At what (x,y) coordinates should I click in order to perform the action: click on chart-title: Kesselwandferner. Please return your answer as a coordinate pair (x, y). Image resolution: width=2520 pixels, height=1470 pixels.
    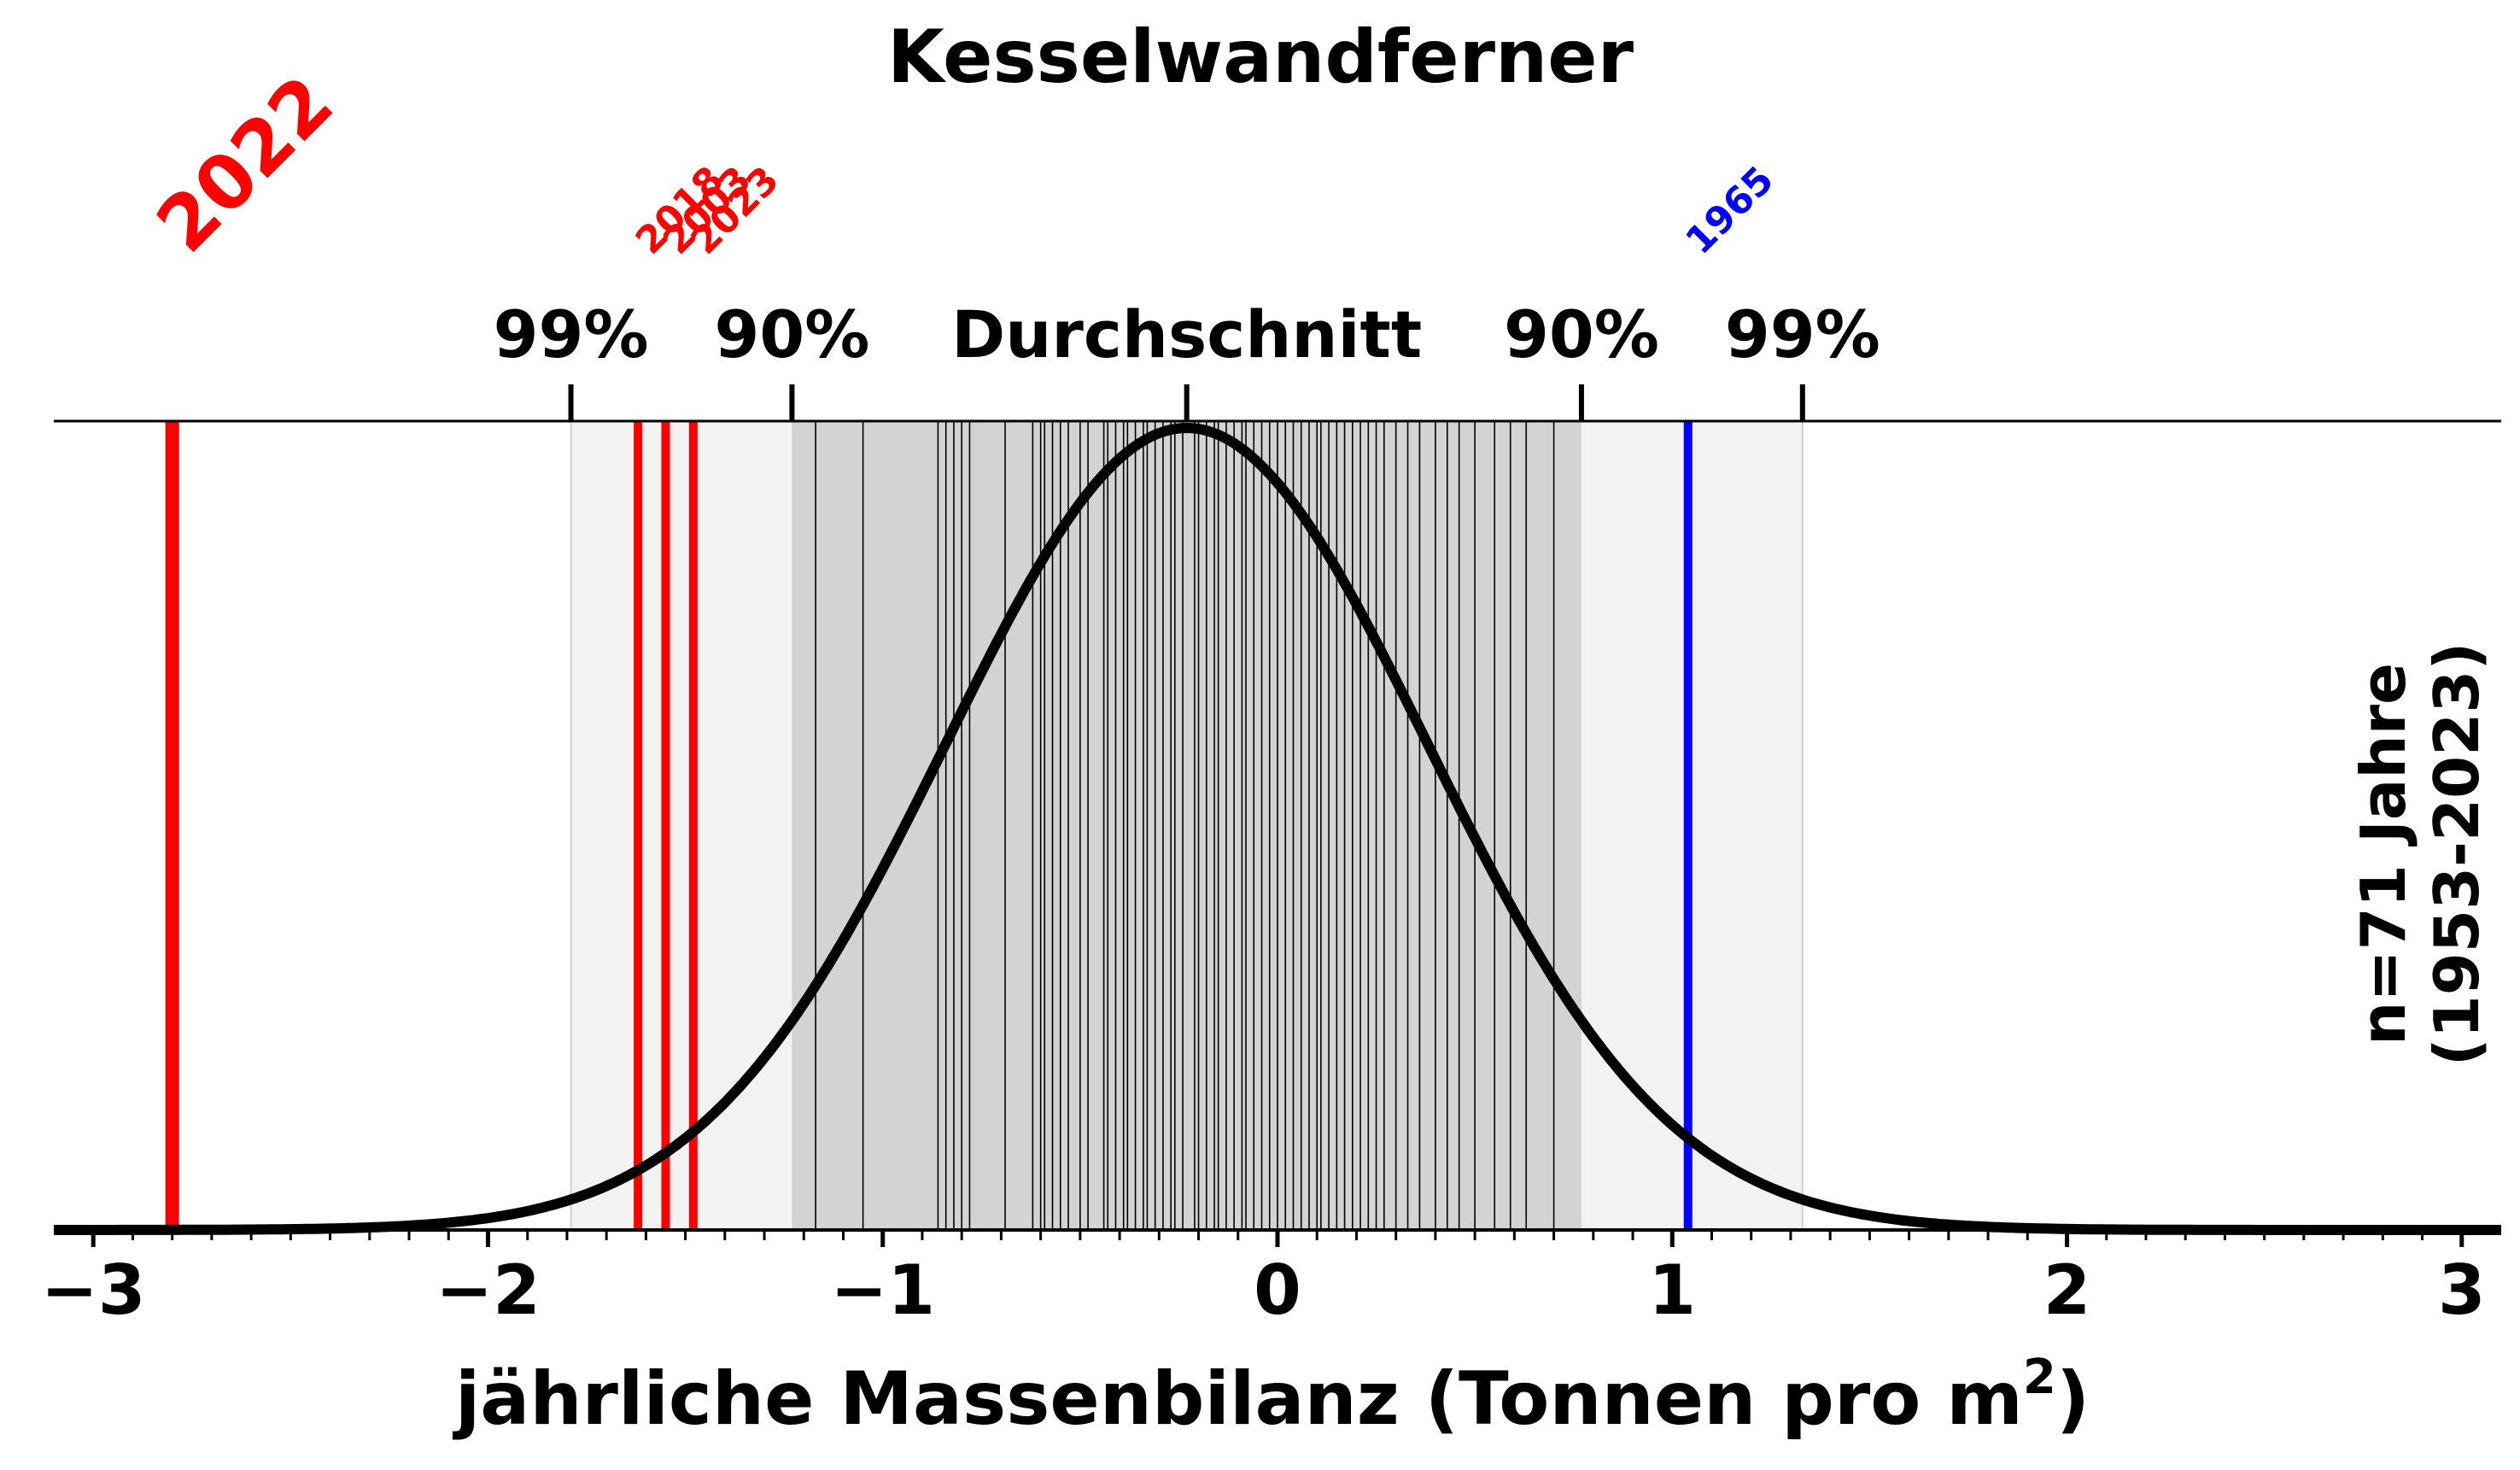
    Looking at the image, I should click on (1261, 57).